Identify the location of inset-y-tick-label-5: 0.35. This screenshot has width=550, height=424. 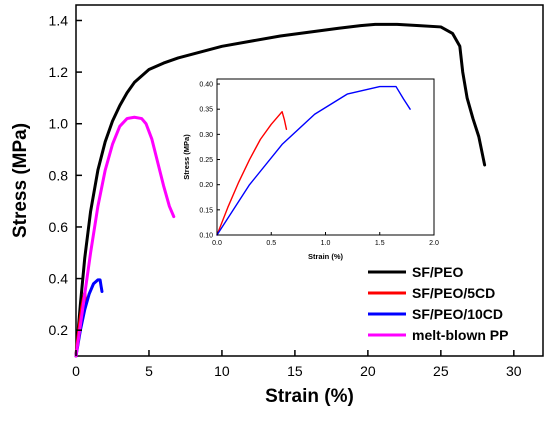
(206, 110).